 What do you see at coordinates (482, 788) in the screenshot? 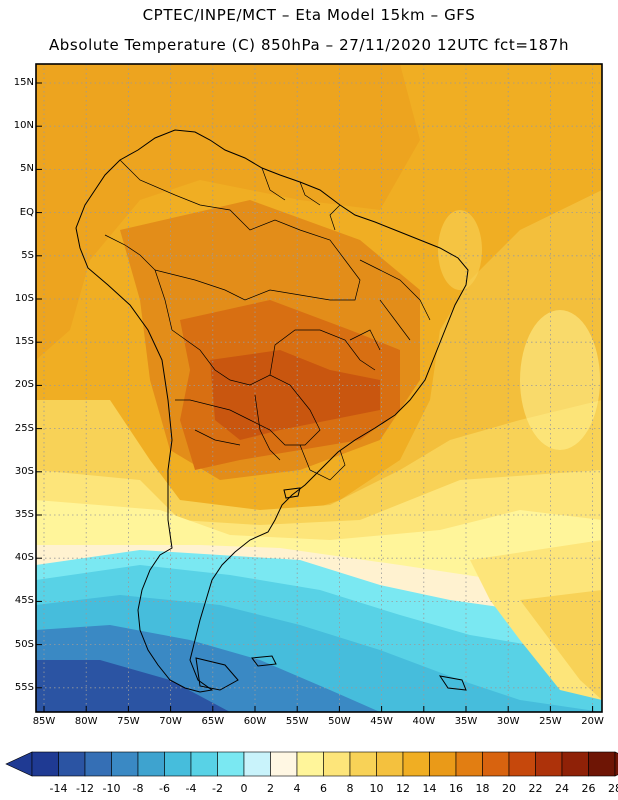
I see `colorbar-label: 18` at bounding box center [482, 788].